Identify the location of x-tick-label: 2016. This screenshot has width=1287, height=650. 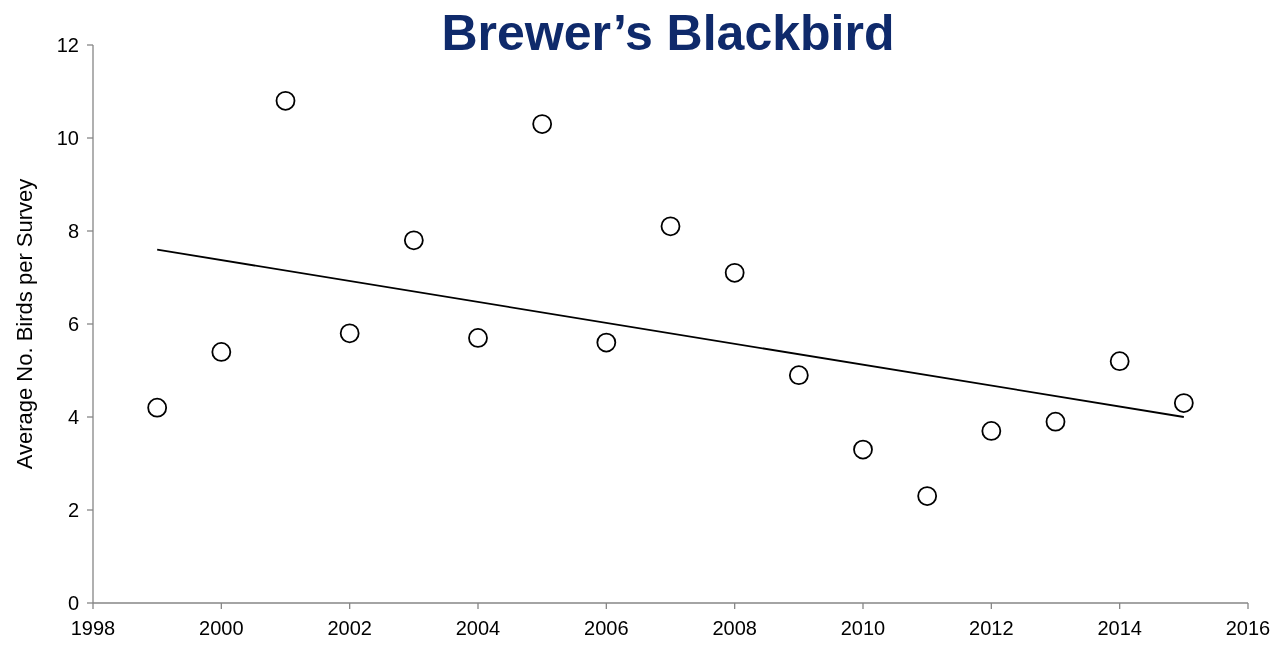
(1248, 628).